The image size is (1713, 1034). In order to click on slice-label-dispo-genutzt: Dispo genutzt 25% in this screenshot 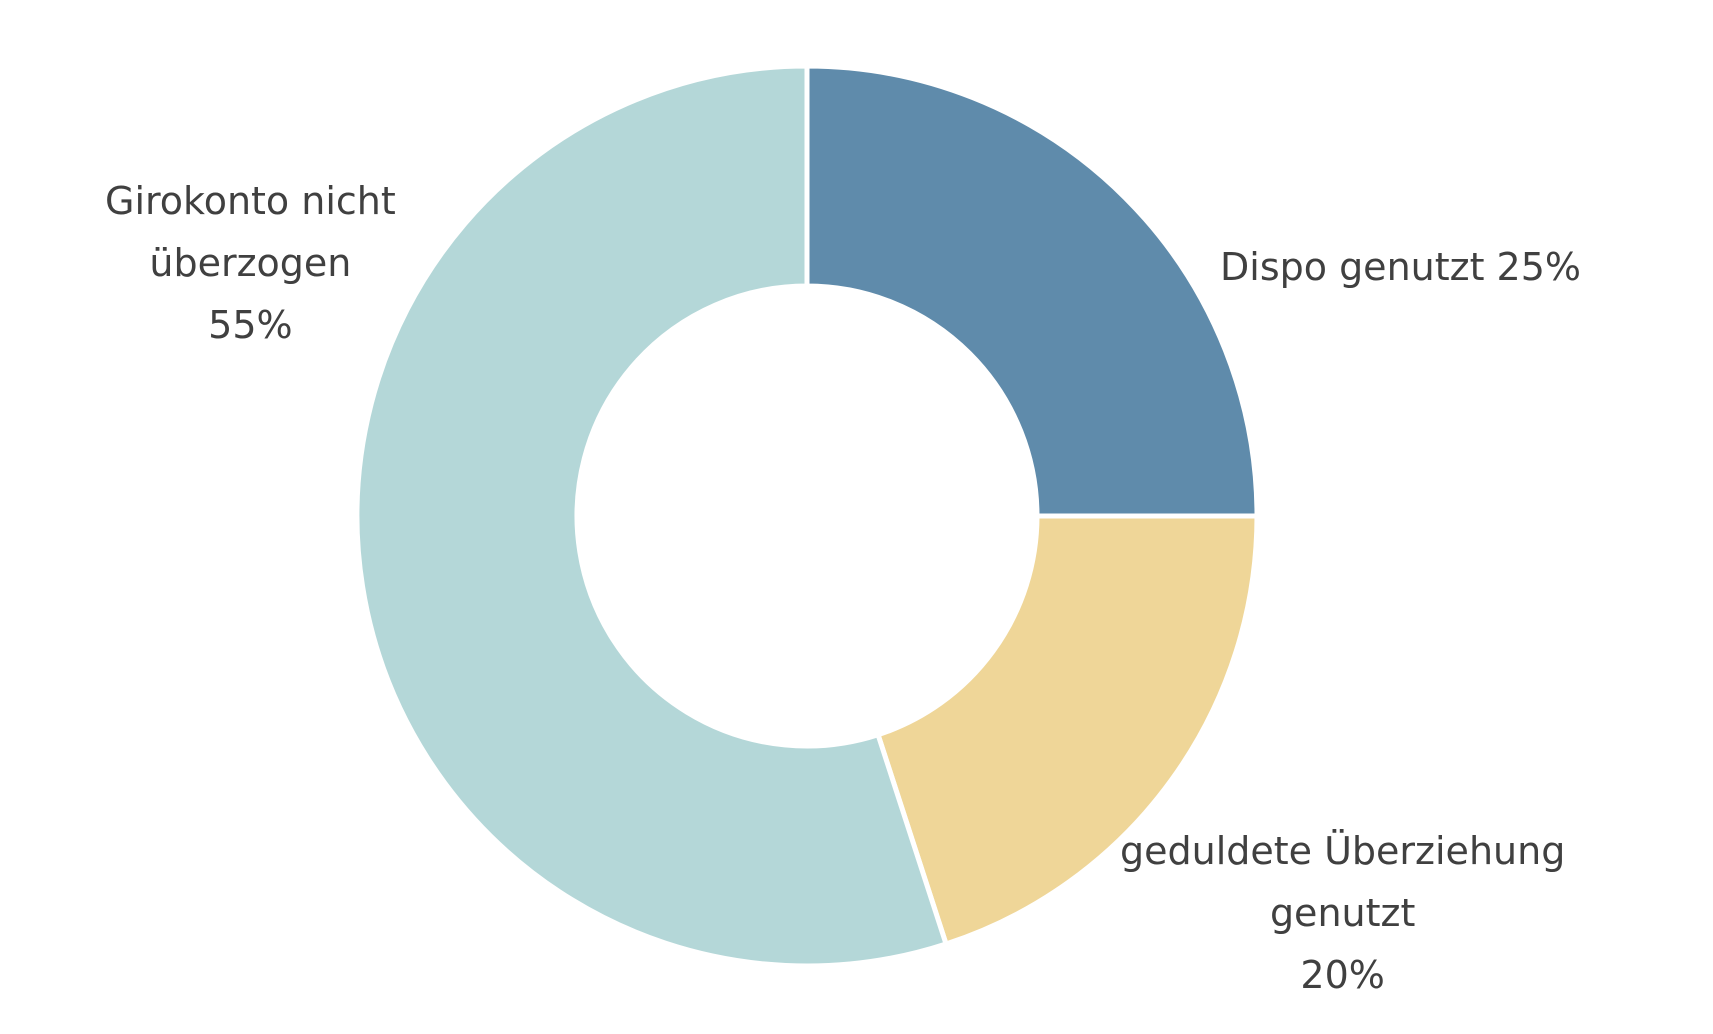, I will do `click(1400, 267)`.